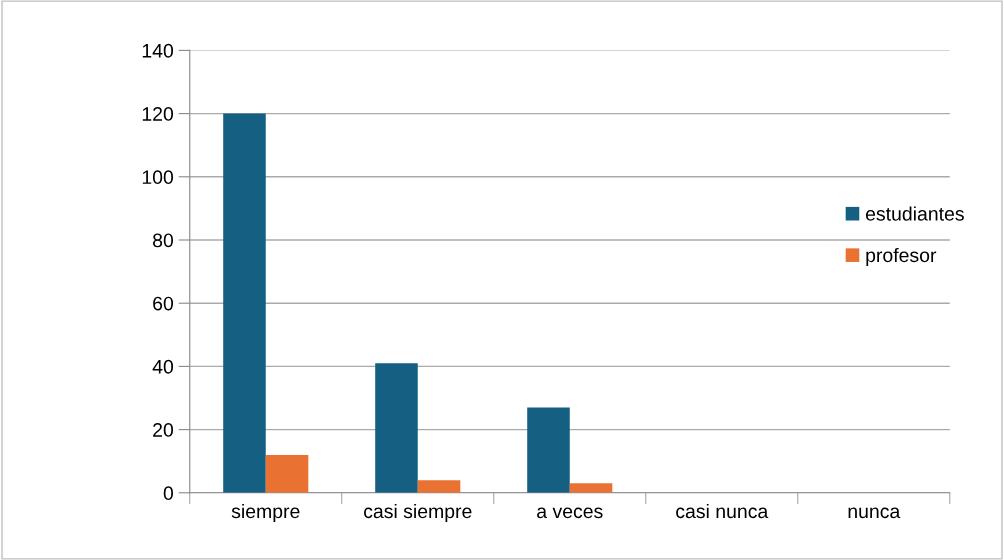 The image size is (1004, 560). What do you see at coordinates (874, 513) in the screenshot?
I see `x-tick-label: nunca` at bounding box center [874, 513].